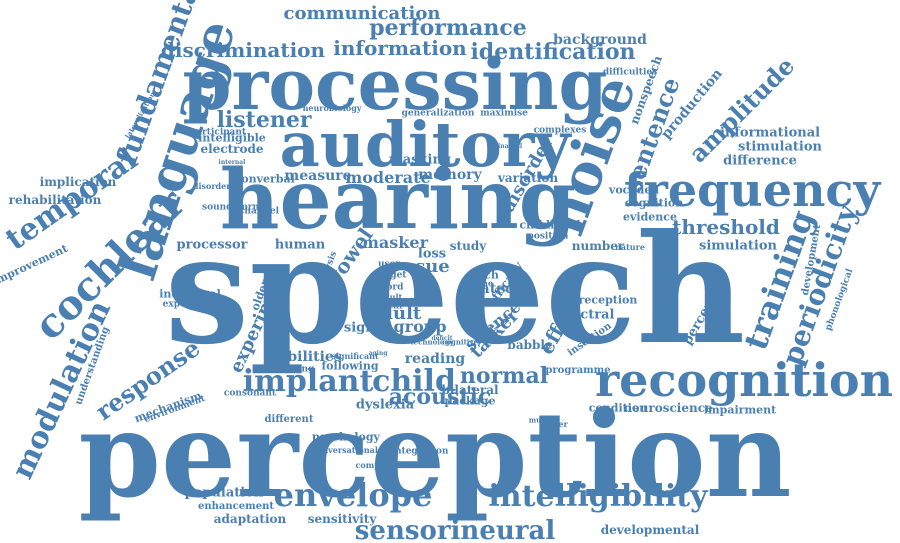 The width and height of the screenshot is (900, 543). I want to click on cloud-word: related, so click(487, 289).